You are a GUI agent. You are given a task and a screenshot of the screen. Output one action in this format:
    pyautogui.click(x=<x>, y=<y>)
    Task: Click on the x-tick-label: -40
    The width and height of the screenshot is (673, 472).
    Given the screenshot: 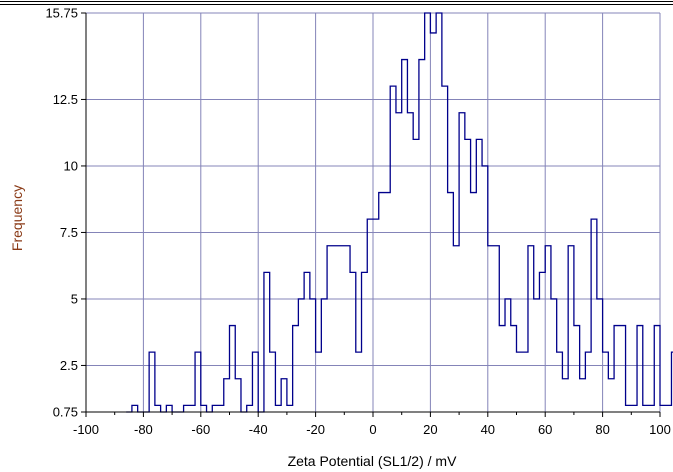 What is the action you would take?
    pyautogui.click(x=258, y=429)
    